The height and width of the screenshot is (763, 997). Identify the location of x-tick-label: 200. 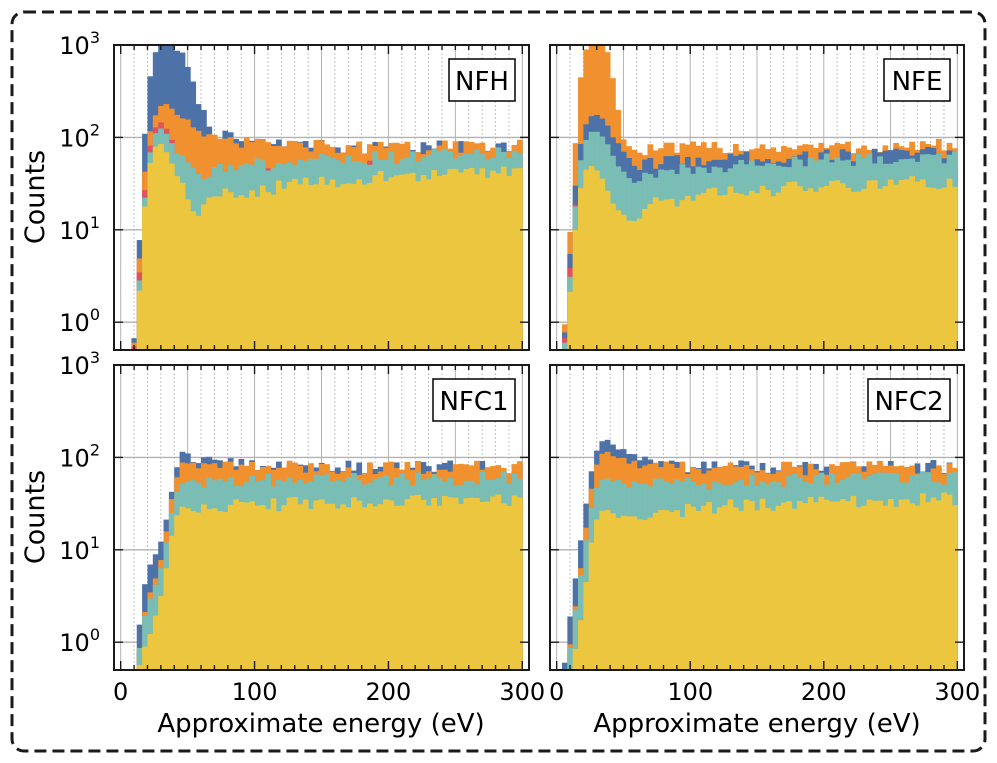
(389, 692).